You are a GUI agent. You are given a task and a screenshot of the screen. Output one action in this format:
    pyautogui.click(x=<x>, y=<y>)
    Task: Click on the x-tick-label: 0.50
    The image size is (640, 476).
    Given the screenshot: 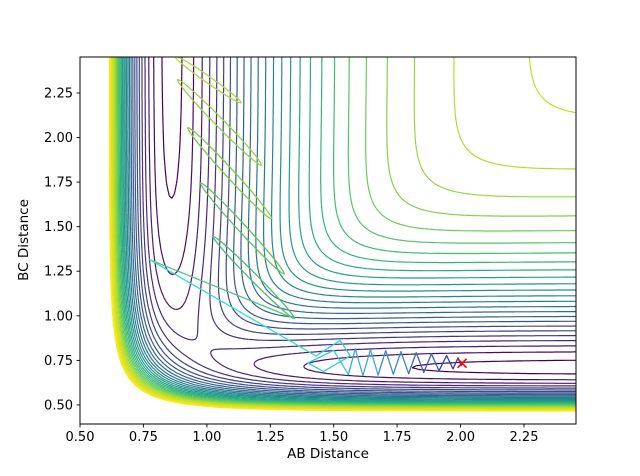 What is the action you would take?
    pyautogui.click(x=80, y=437)
    